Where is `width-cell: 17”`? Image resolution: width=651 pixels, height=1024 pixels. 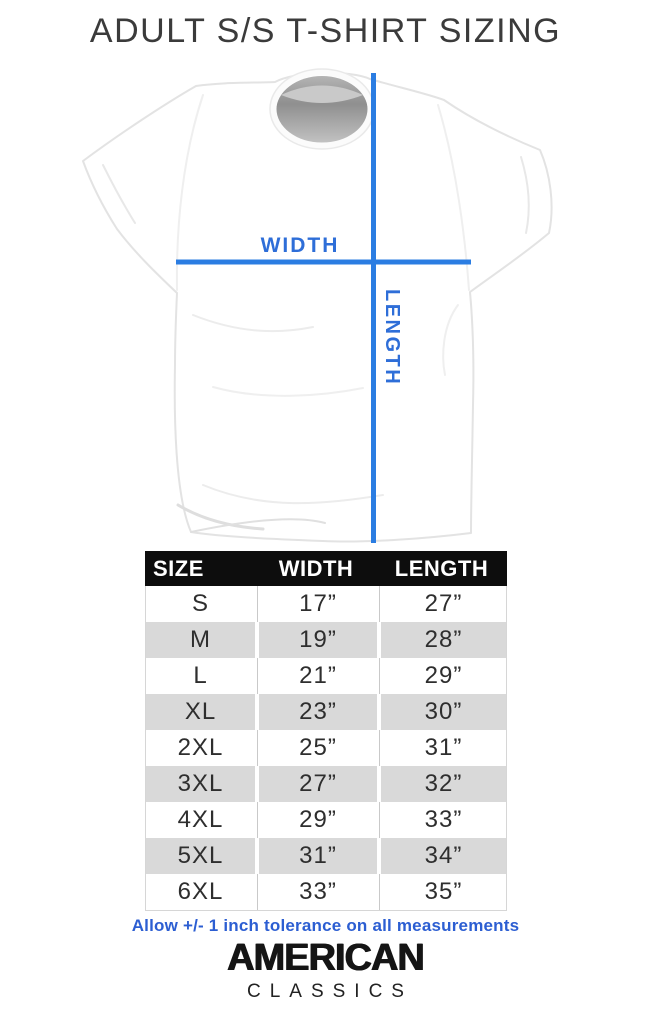
width-cell: 17” is located at coordinates (319, 604).